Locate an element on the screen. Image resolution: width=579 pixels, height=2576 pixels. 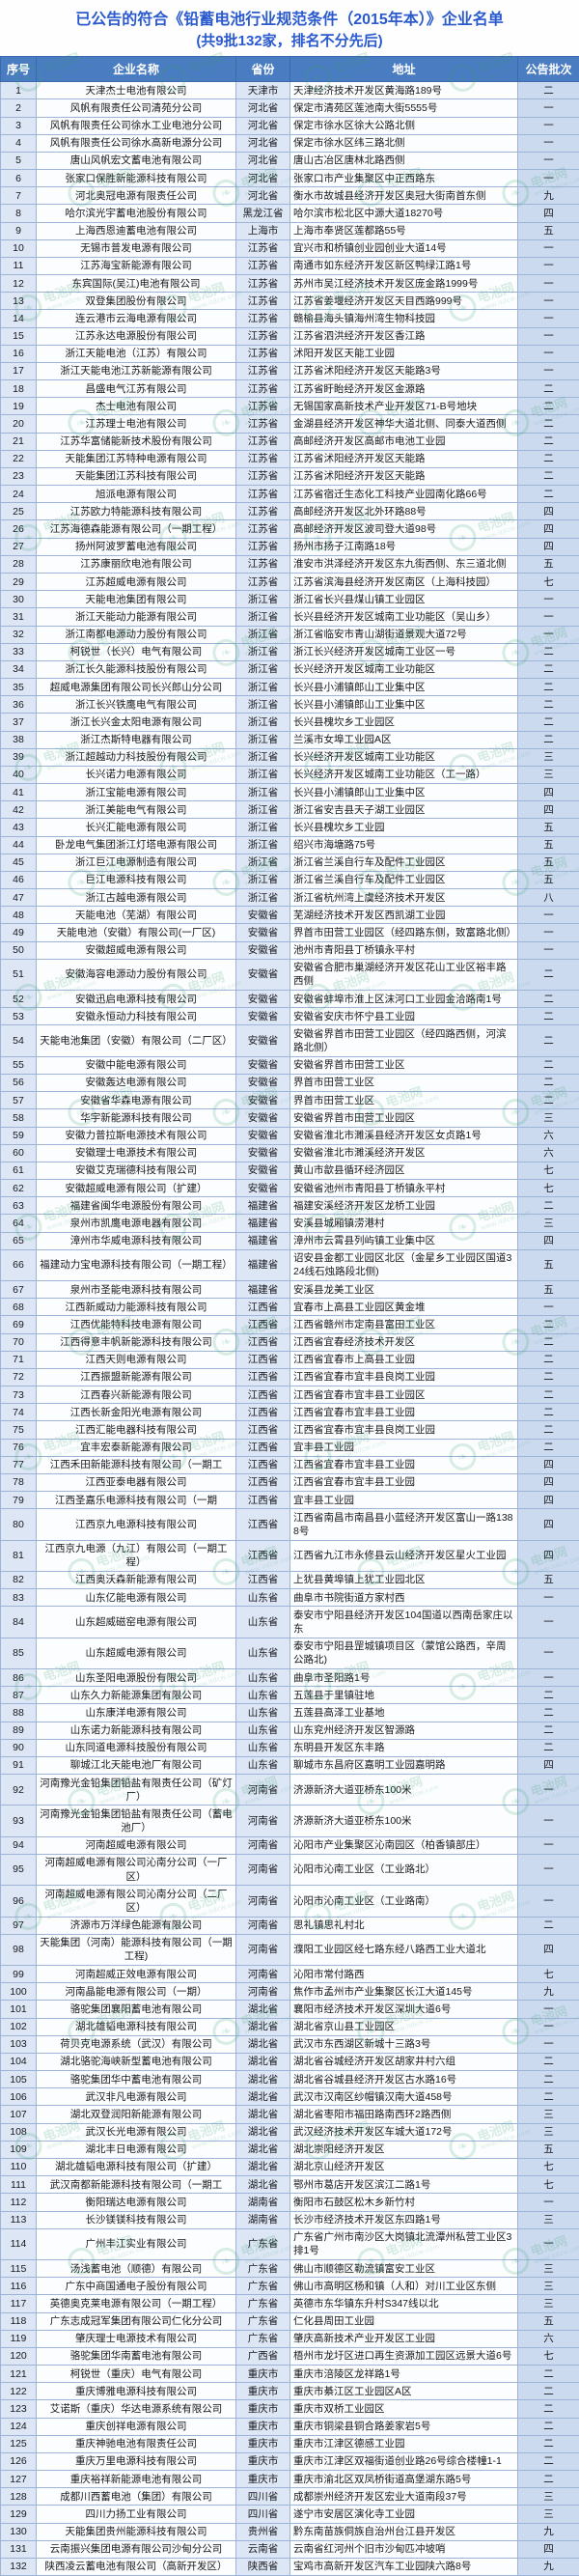
header-batch: 公告批次 is located at coordinates (548, 69).